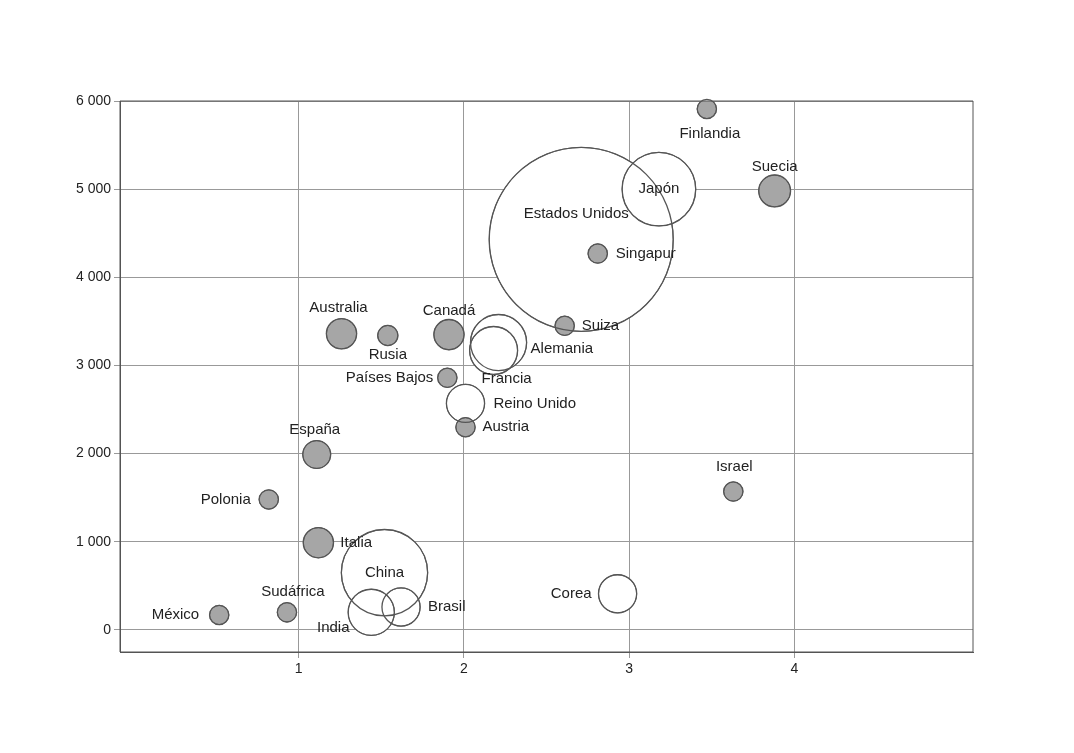  I want to click on annotation: Países Bajos, so click(389, 376).